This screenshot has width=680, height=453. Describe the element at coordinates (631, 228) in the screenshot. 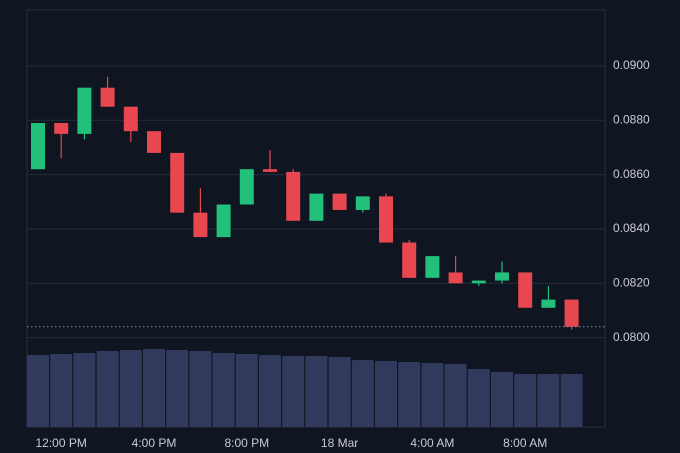

I see `y-tick-label: 0.0840` at that location.